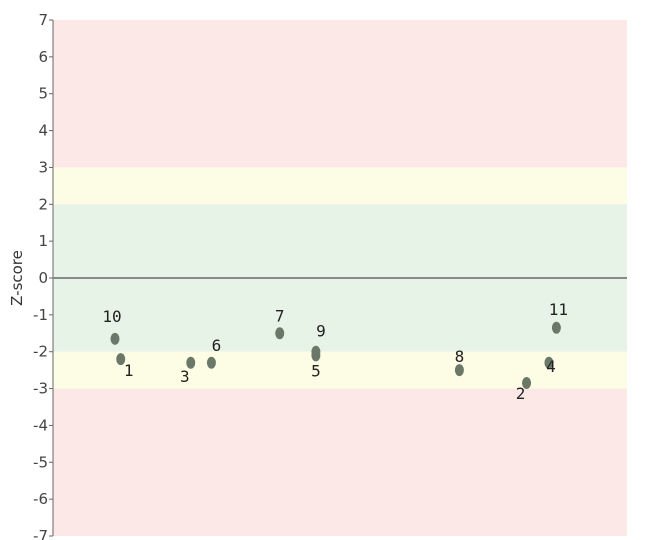 The width and height of the screenshot is (652, 540). What do you see at coordinates (185, 376) in the screenshot?
I see `data-label-3: 3` at bounding box center [185, 376].